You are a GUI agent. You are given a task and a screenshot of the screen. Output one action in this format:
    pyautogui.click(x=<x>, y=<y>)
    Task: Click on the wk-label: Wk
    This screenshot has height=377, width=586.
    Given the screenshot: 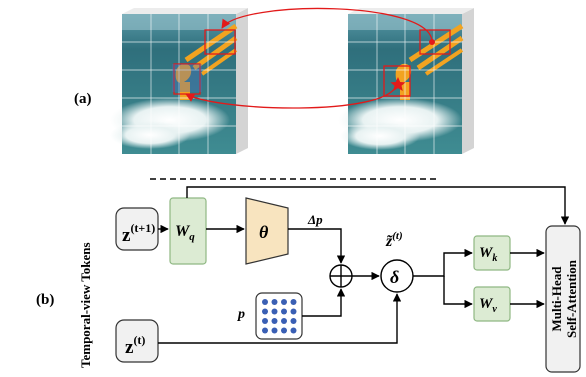 What is the action you would take?
    pyautogui.click(x=488, y=254)
    